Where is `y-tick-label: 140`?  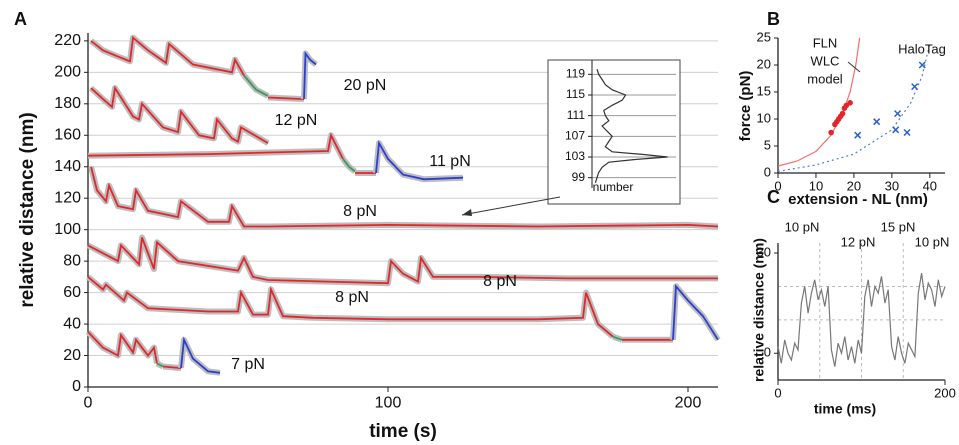 y-tick-label: 140 is located at coordinates (67, 166).